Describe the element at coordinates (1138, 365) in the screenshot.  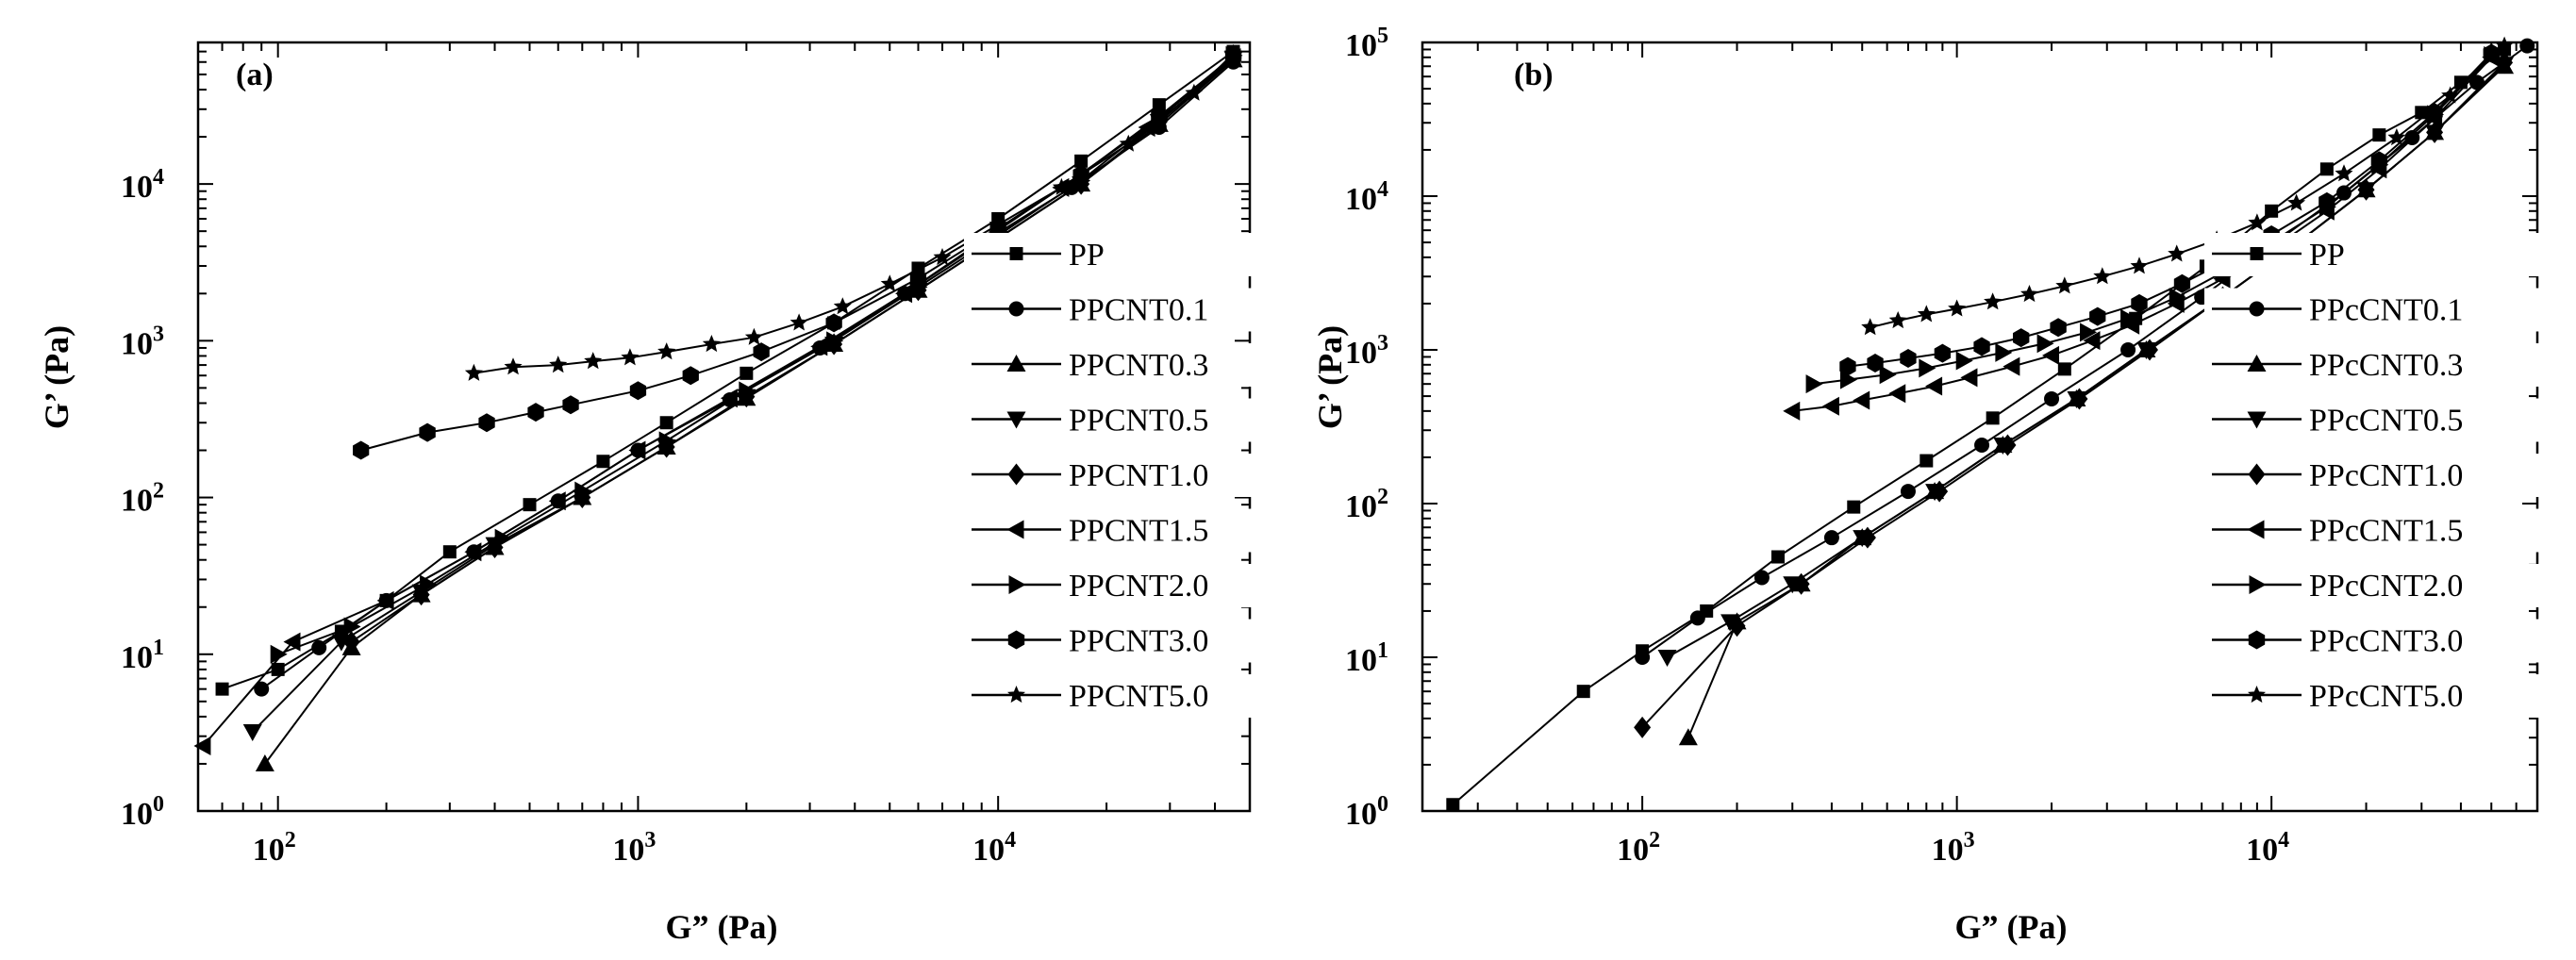
I see `legend-label: PPCNT0.3` at that location.